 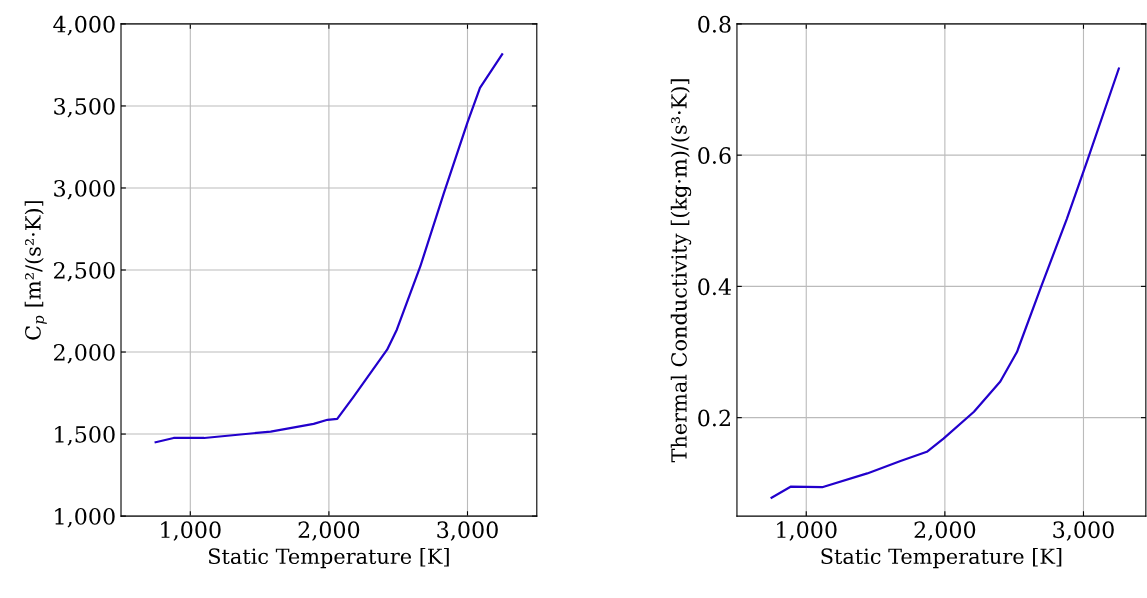 I want to click on y-axis-title: Thermal Conductivity [(kg·m)/(s³·K)], so click(x=681, y=271).